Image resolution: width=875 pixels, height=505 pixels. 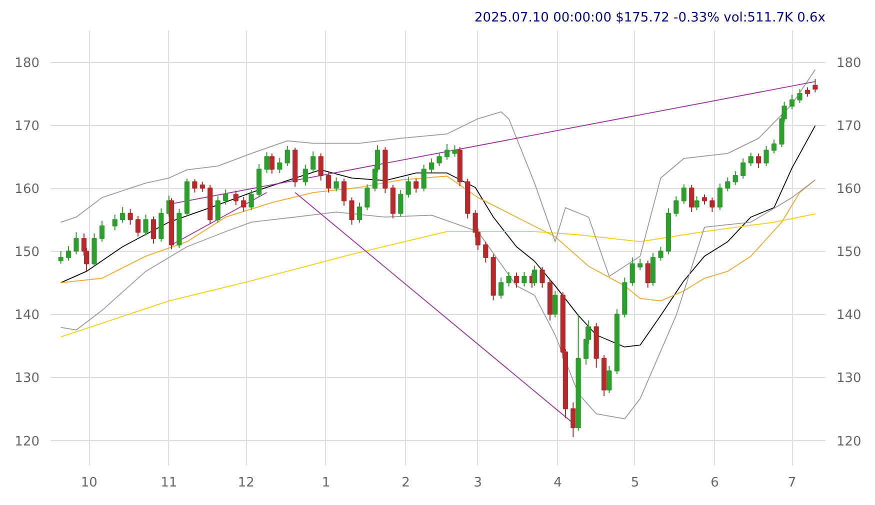 What do you see at coordinates (849, 252) in the screenshot?
I see `y2-tick-label: 150` at bounding box center [849, 252].